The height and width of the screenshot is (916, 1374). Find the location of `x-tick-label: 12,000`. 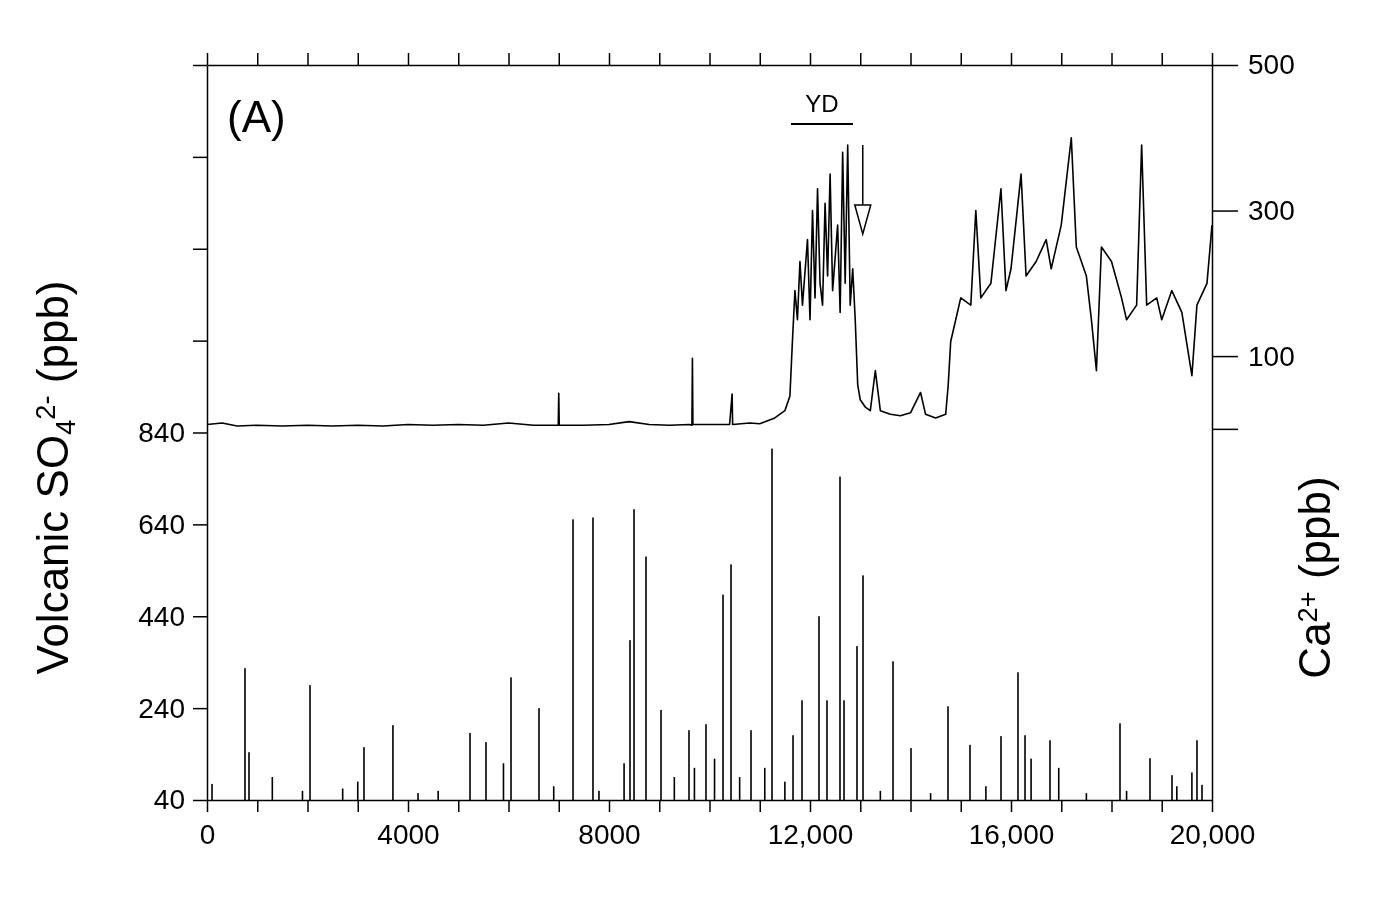

x-tick-label: 12,000 is located at coordinates (810, 834).